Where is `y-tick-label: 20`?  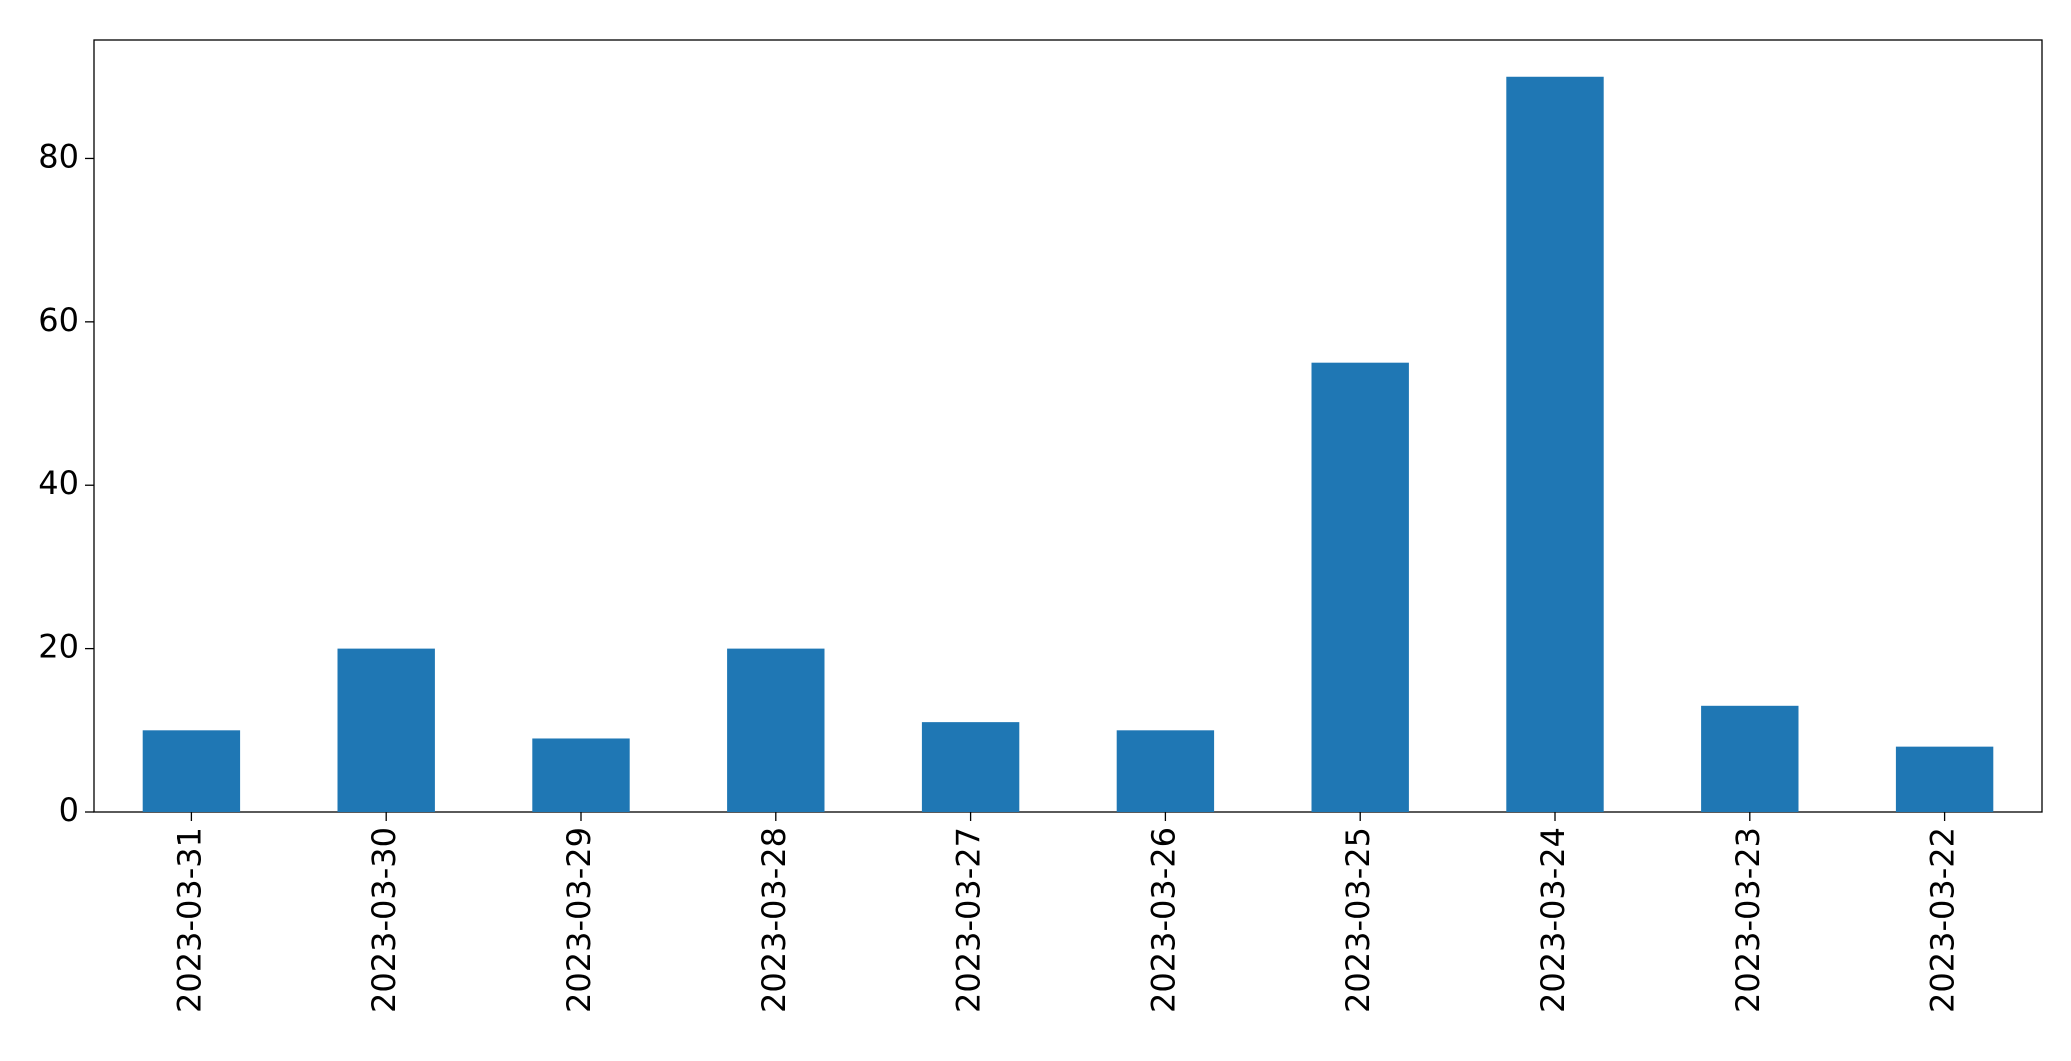 y-tick-label: 20 is located at coordinates (58, 647).